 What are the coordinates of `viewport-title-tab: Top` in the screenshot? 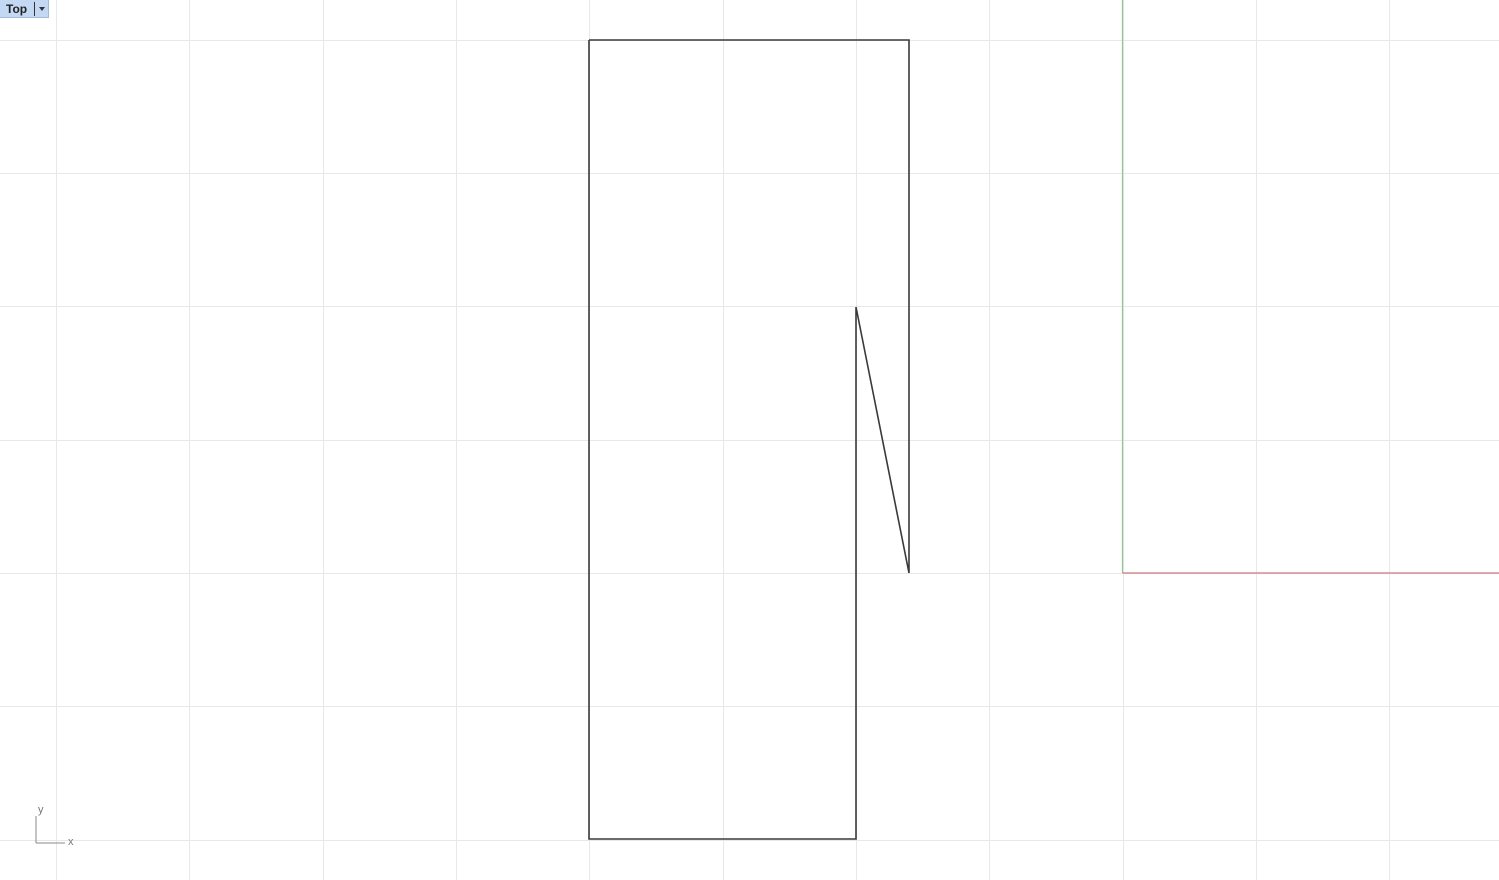 It's located at (25, 9).